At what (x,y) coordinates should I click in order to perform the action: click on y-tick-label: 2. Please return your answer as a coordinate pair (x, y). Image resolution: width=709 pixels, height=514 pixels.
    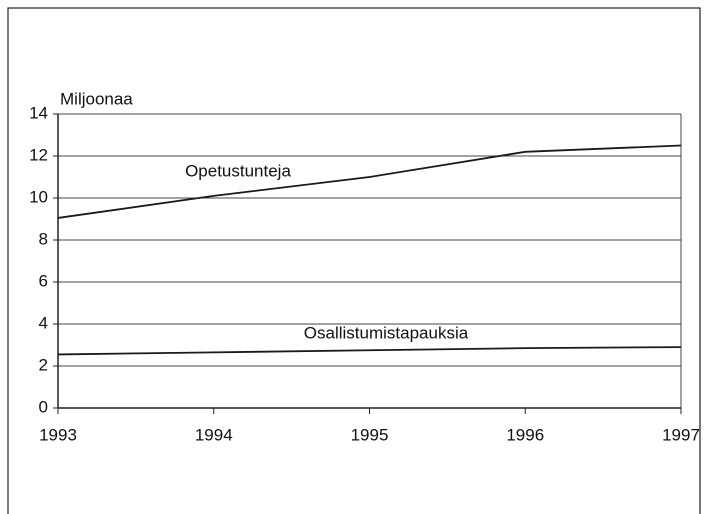
    Looking at the image, I should click on (43, 364).